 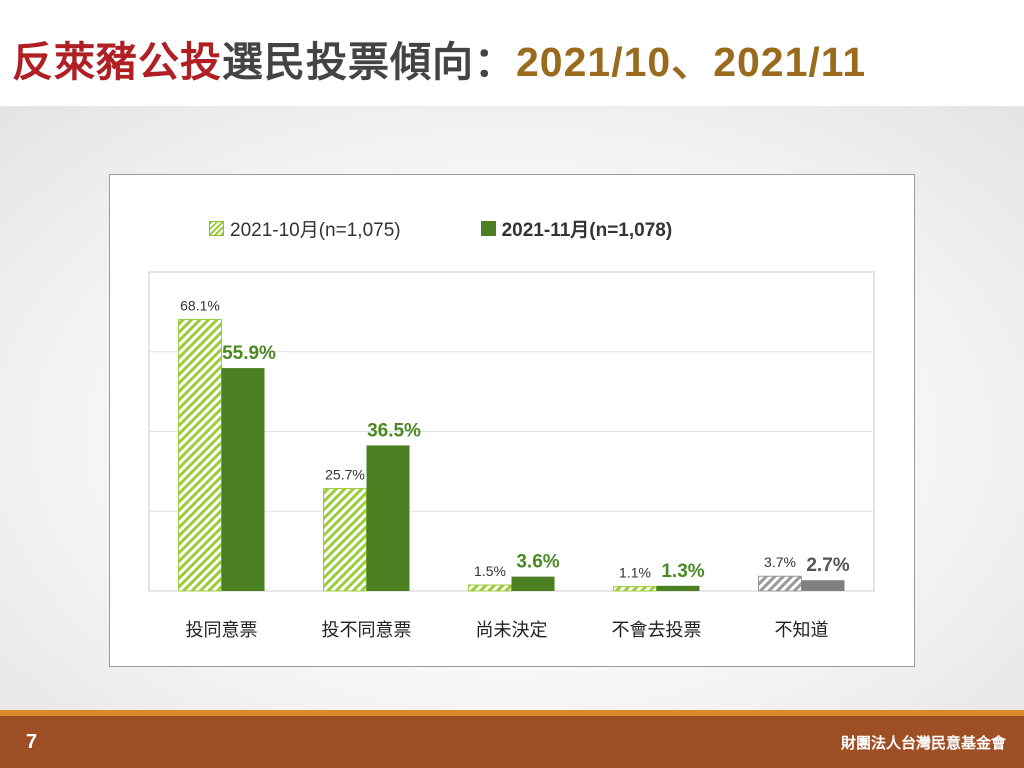 I want to click on value-label-nov-0: 55.9%, so click(x=249, y=353).